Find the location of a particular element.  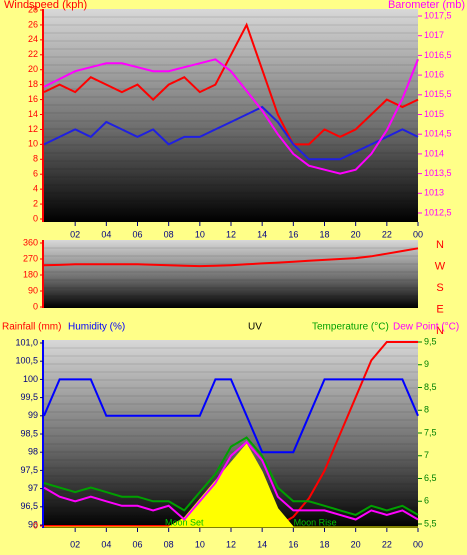

tick-label: 100 is located at coordinates (30, 379).